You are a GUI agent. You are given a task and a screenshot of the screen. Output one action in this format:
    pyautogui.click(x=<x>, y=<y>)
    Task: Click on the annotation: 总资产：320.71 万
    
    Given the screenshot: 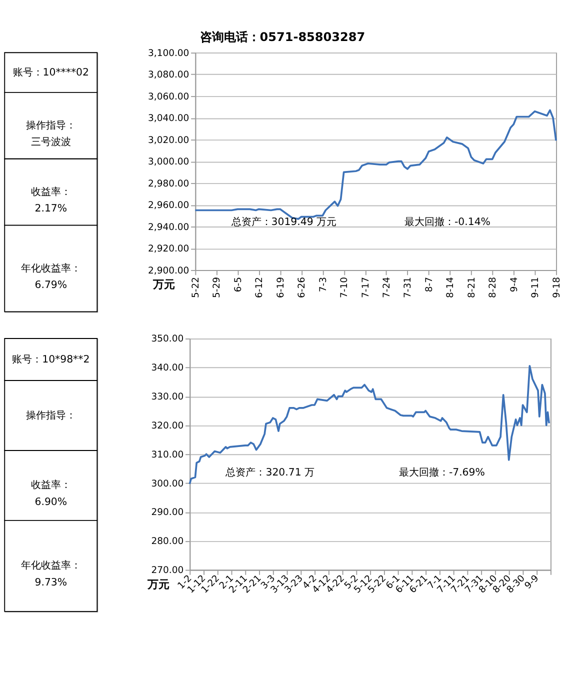 What is the action you would take?
    pyautogui.click(x=269, y=472)
    